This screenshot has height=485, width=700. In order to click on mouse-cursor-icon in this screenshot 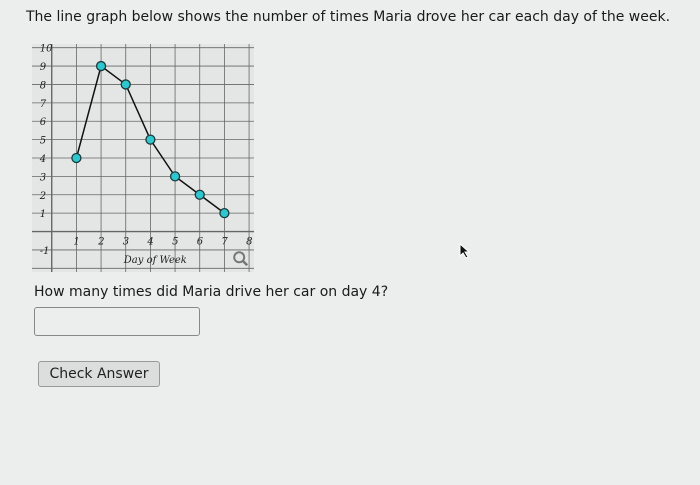, I will do `click(465, 251)`.